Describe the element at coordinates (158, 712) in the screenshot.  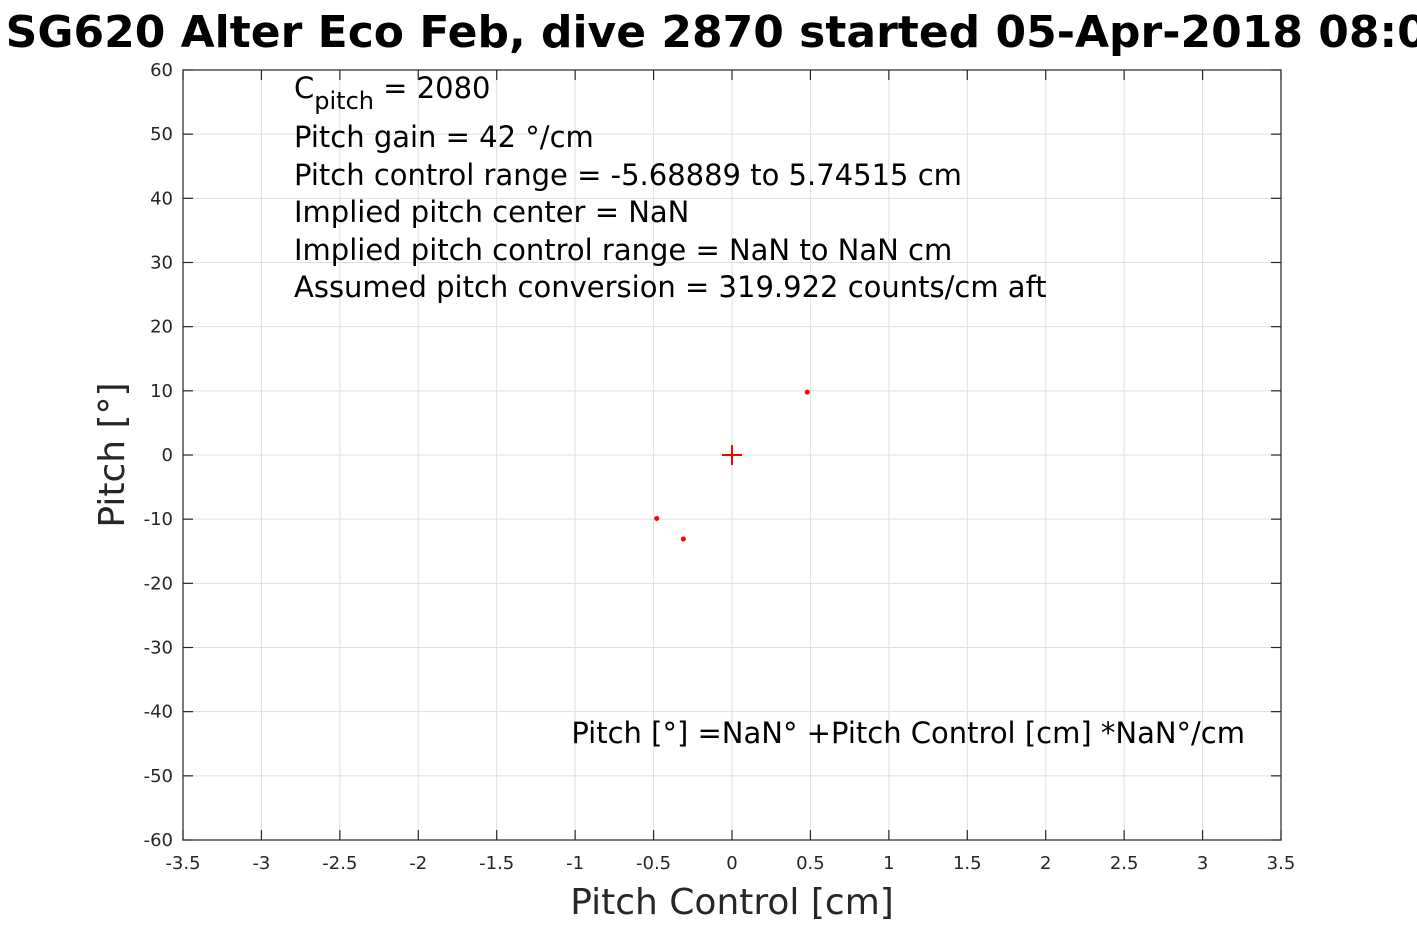
I see `y-tick-label: -40` at that location.